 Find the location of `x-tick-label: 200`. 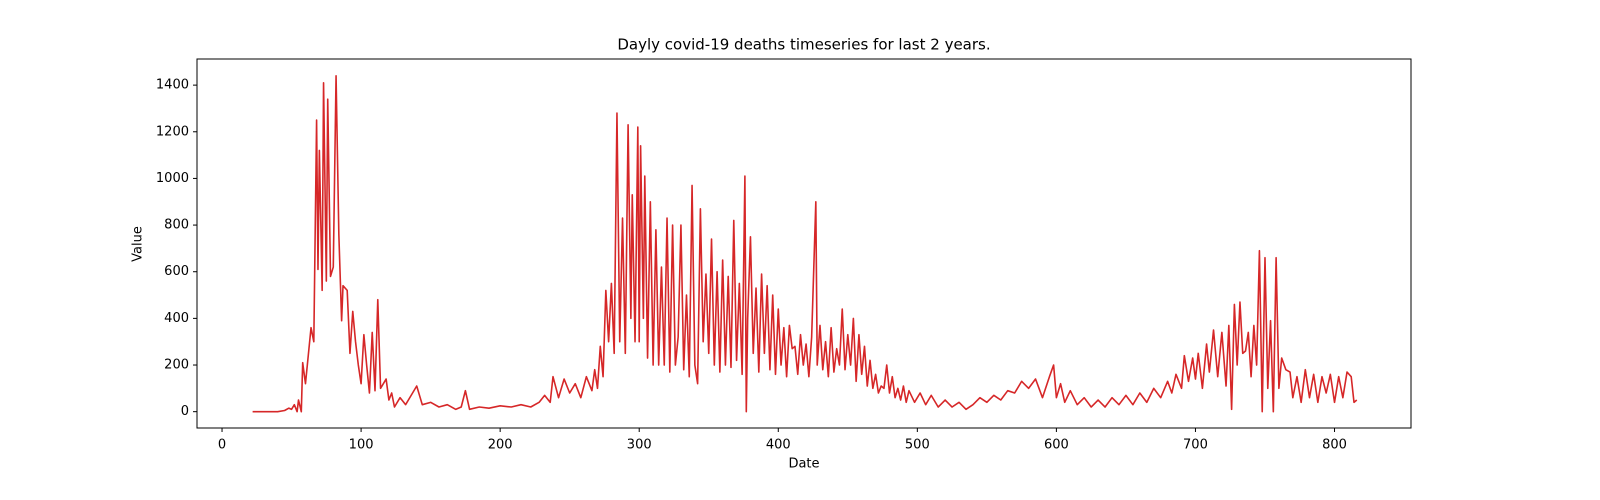

x-tick-label: 200 is located at coordinates (500, 445).